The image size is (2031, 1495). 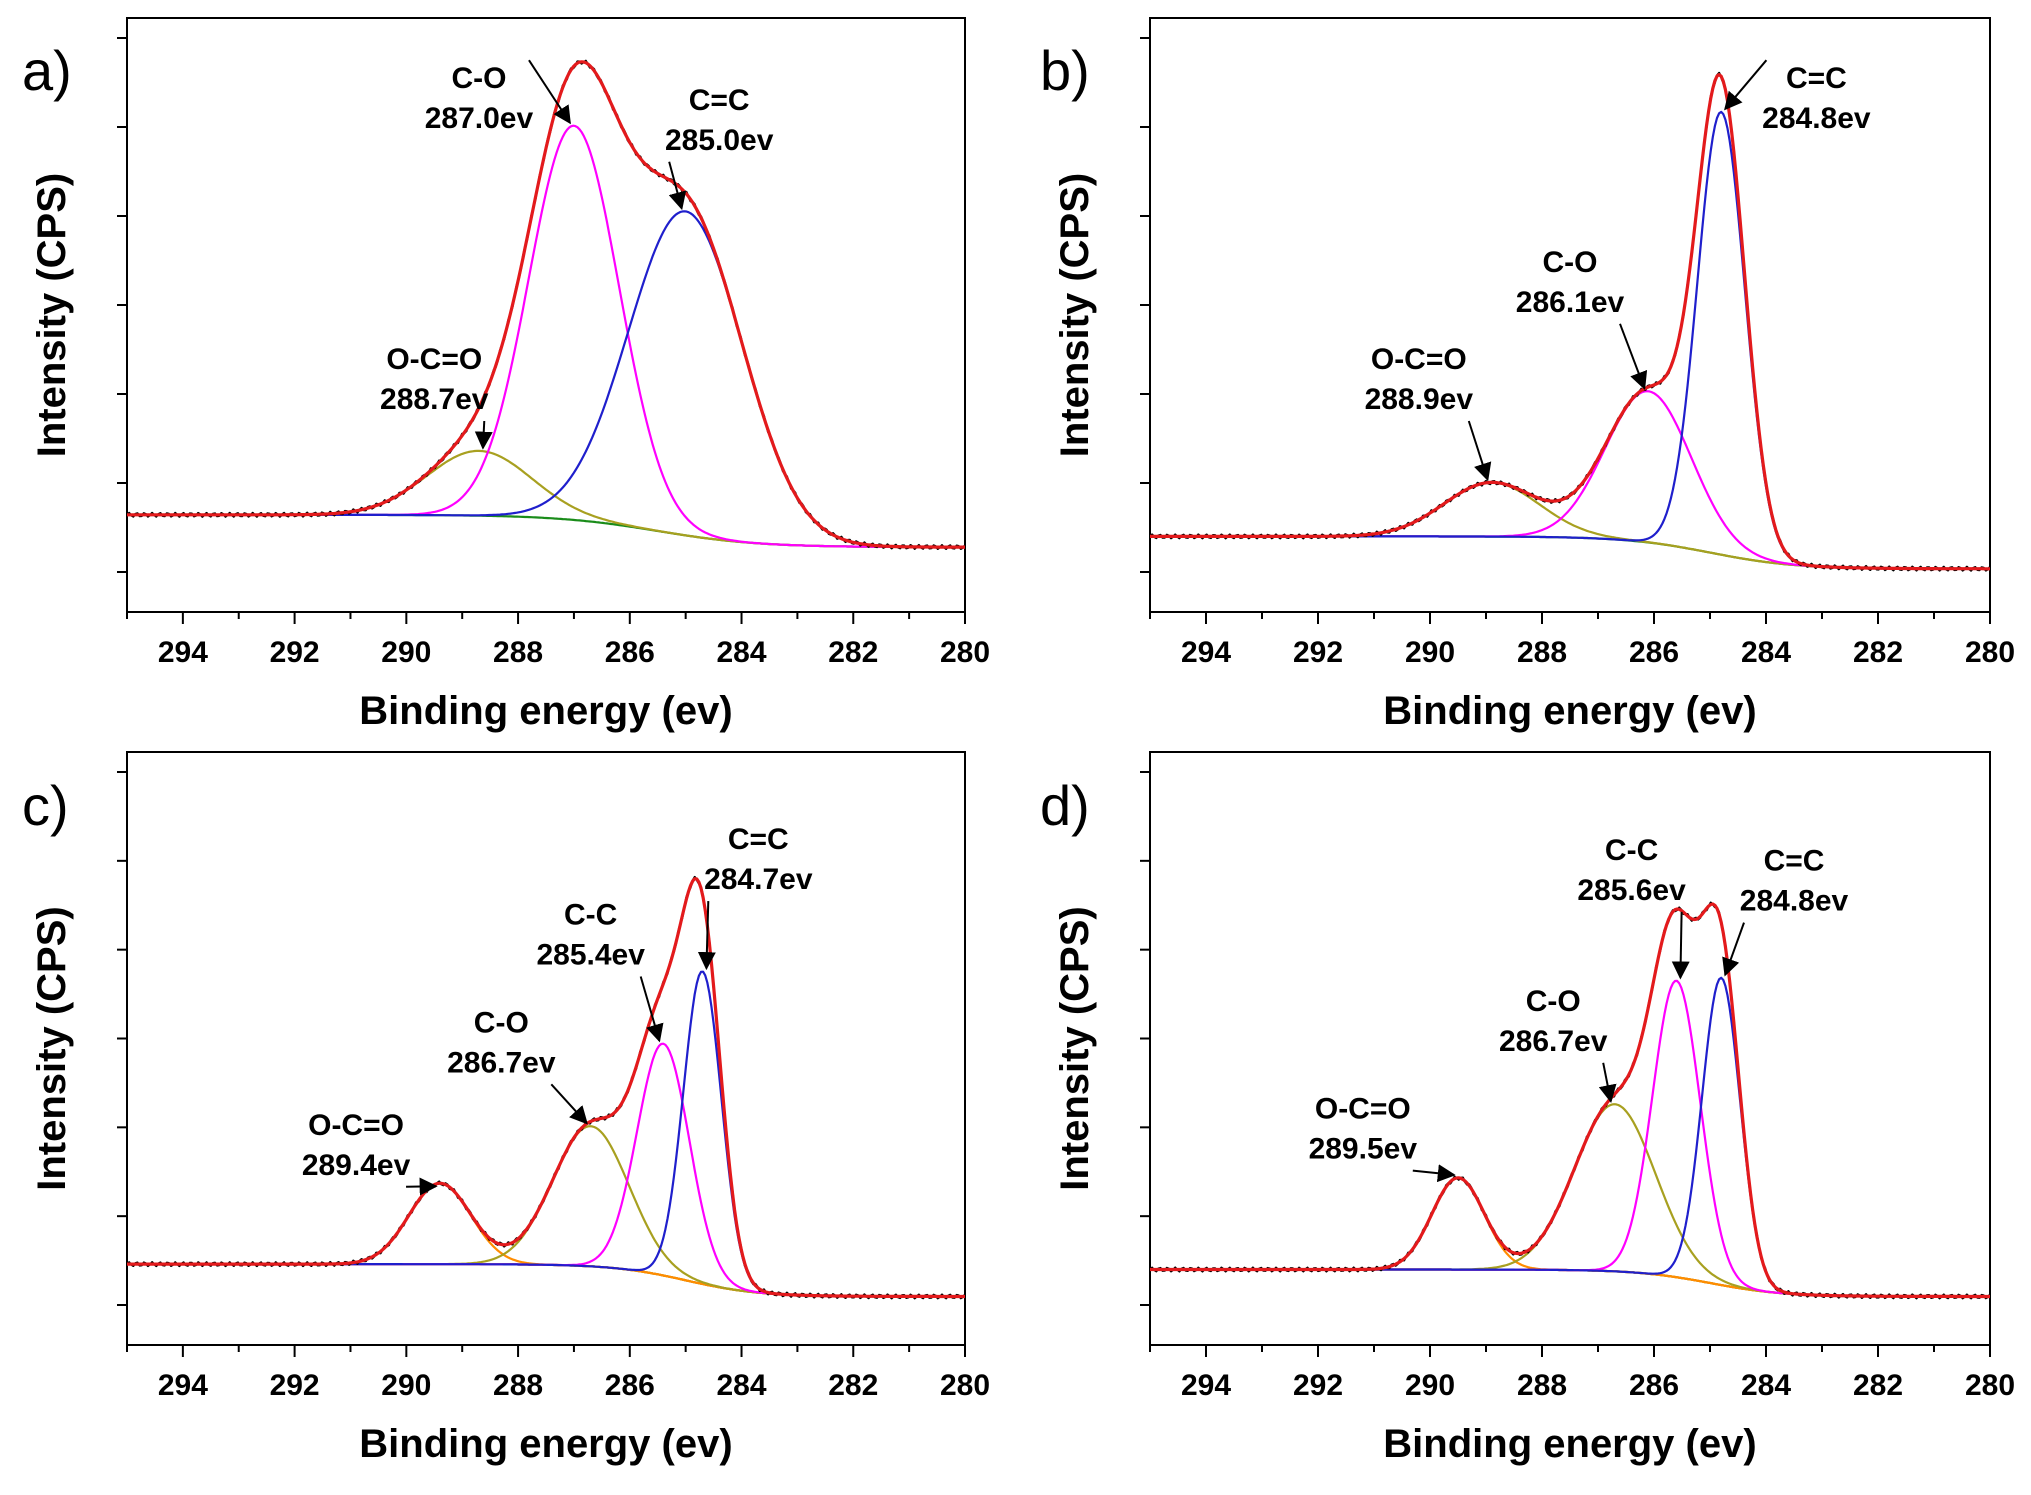 What do you see at coordinates (1065, 70) in the screenshot?
I see `panel-label: b)` at bounding box center [1065, 70].